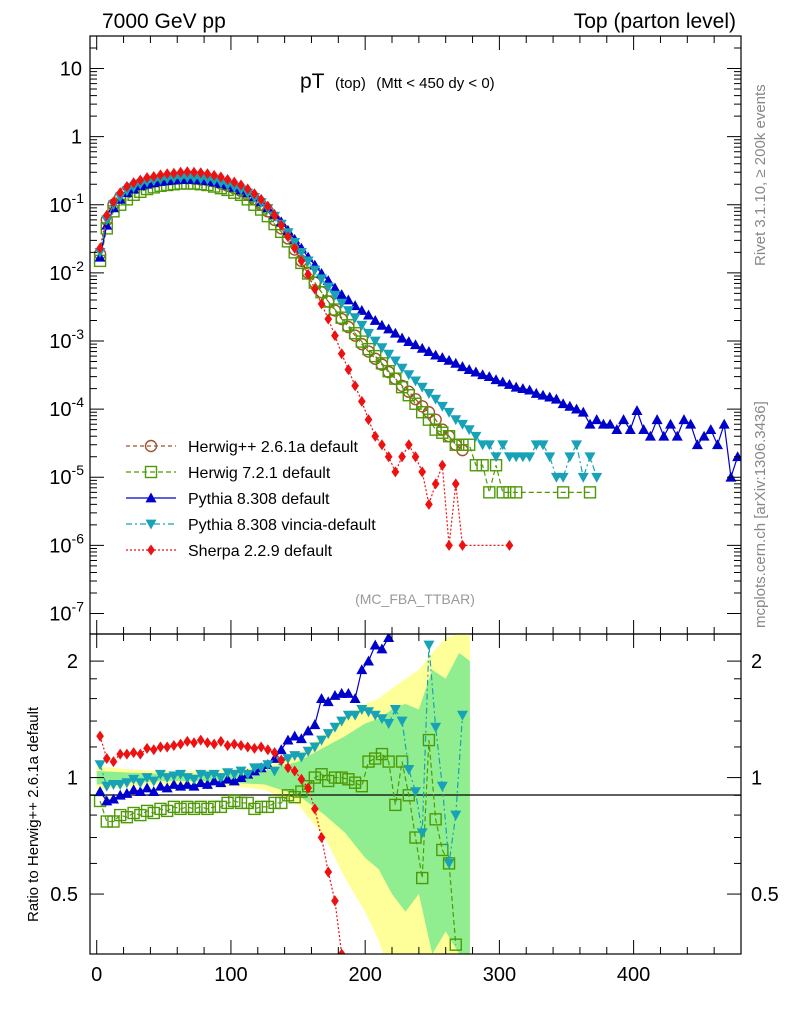 Image resolution: width=786 pixels, height=1024 pixels. I want to click on legend-item-pythia-8-308-vincia-default: Pythia 8.308 vincia-default, so click(251, 525).